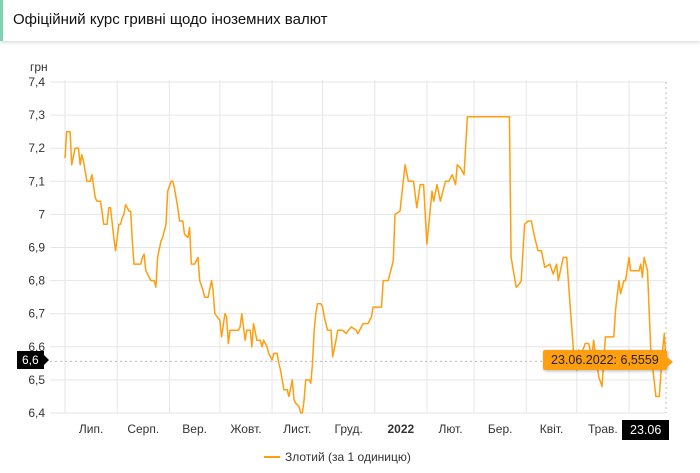 The image size is (700, 473). Describe the element at coordinates (603, 429) in the screenshot. I see `x-tick-label: Трав.` at that location.